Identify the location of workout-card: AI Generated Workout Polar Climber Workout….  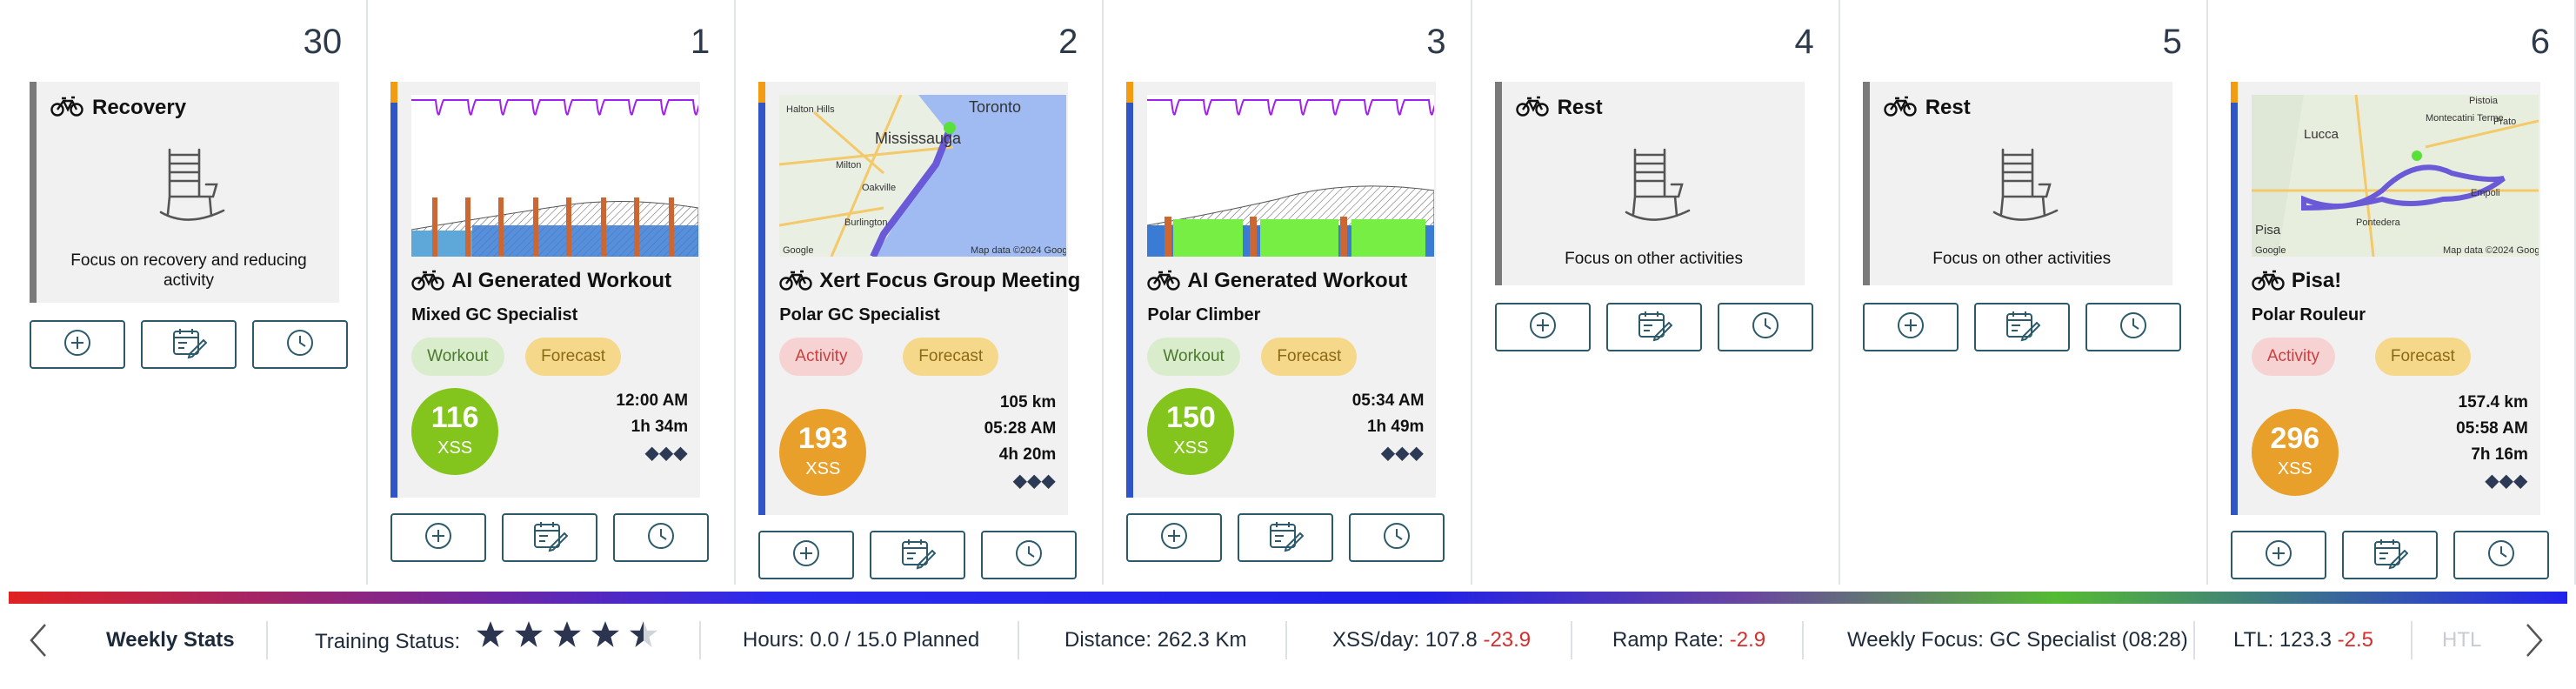
(1281, 290).